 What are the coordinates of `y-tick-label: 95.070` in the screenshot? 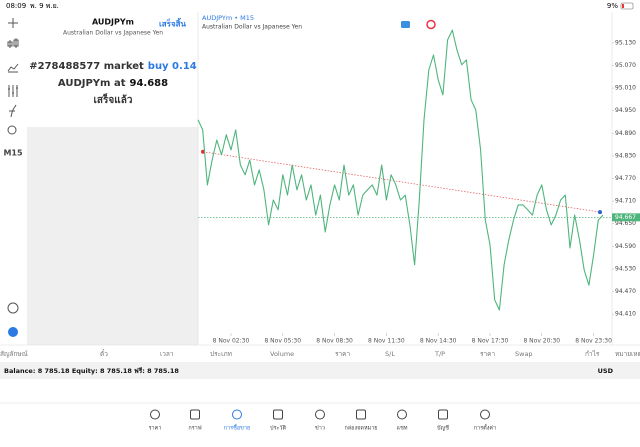 It's located at (625, 65).